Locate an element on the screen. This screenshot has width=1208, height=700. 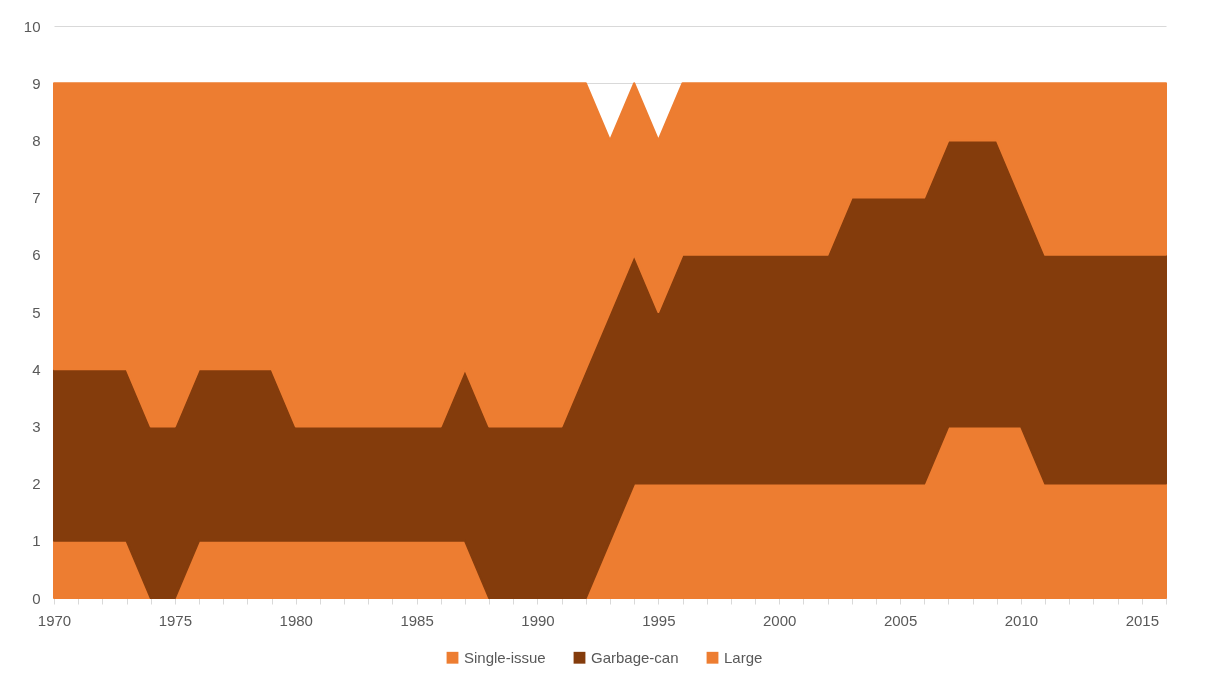
x-tick-label: 2015 is located at coordinates (1142, 620).